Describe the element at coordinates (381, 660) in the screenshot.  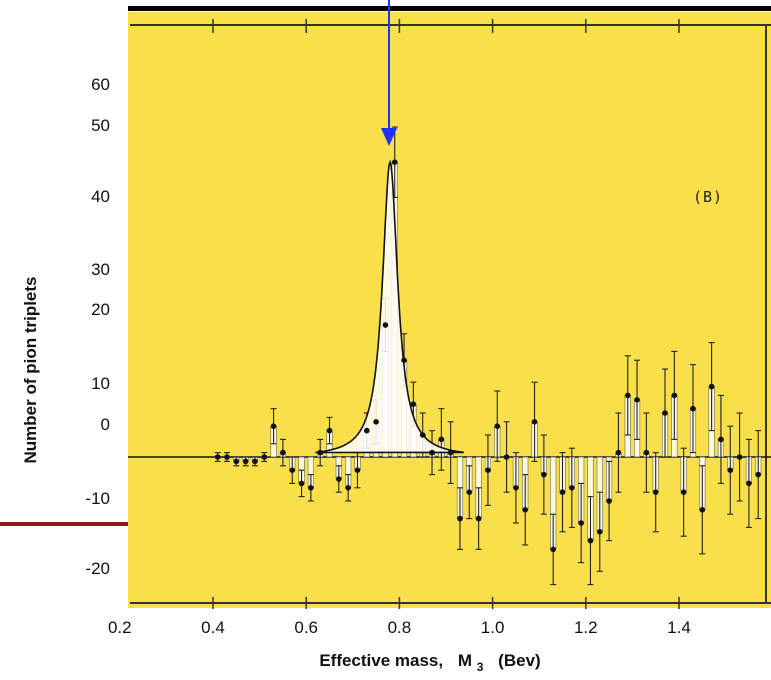
I see `x-axis-label-text: Effective mass,` at that location.